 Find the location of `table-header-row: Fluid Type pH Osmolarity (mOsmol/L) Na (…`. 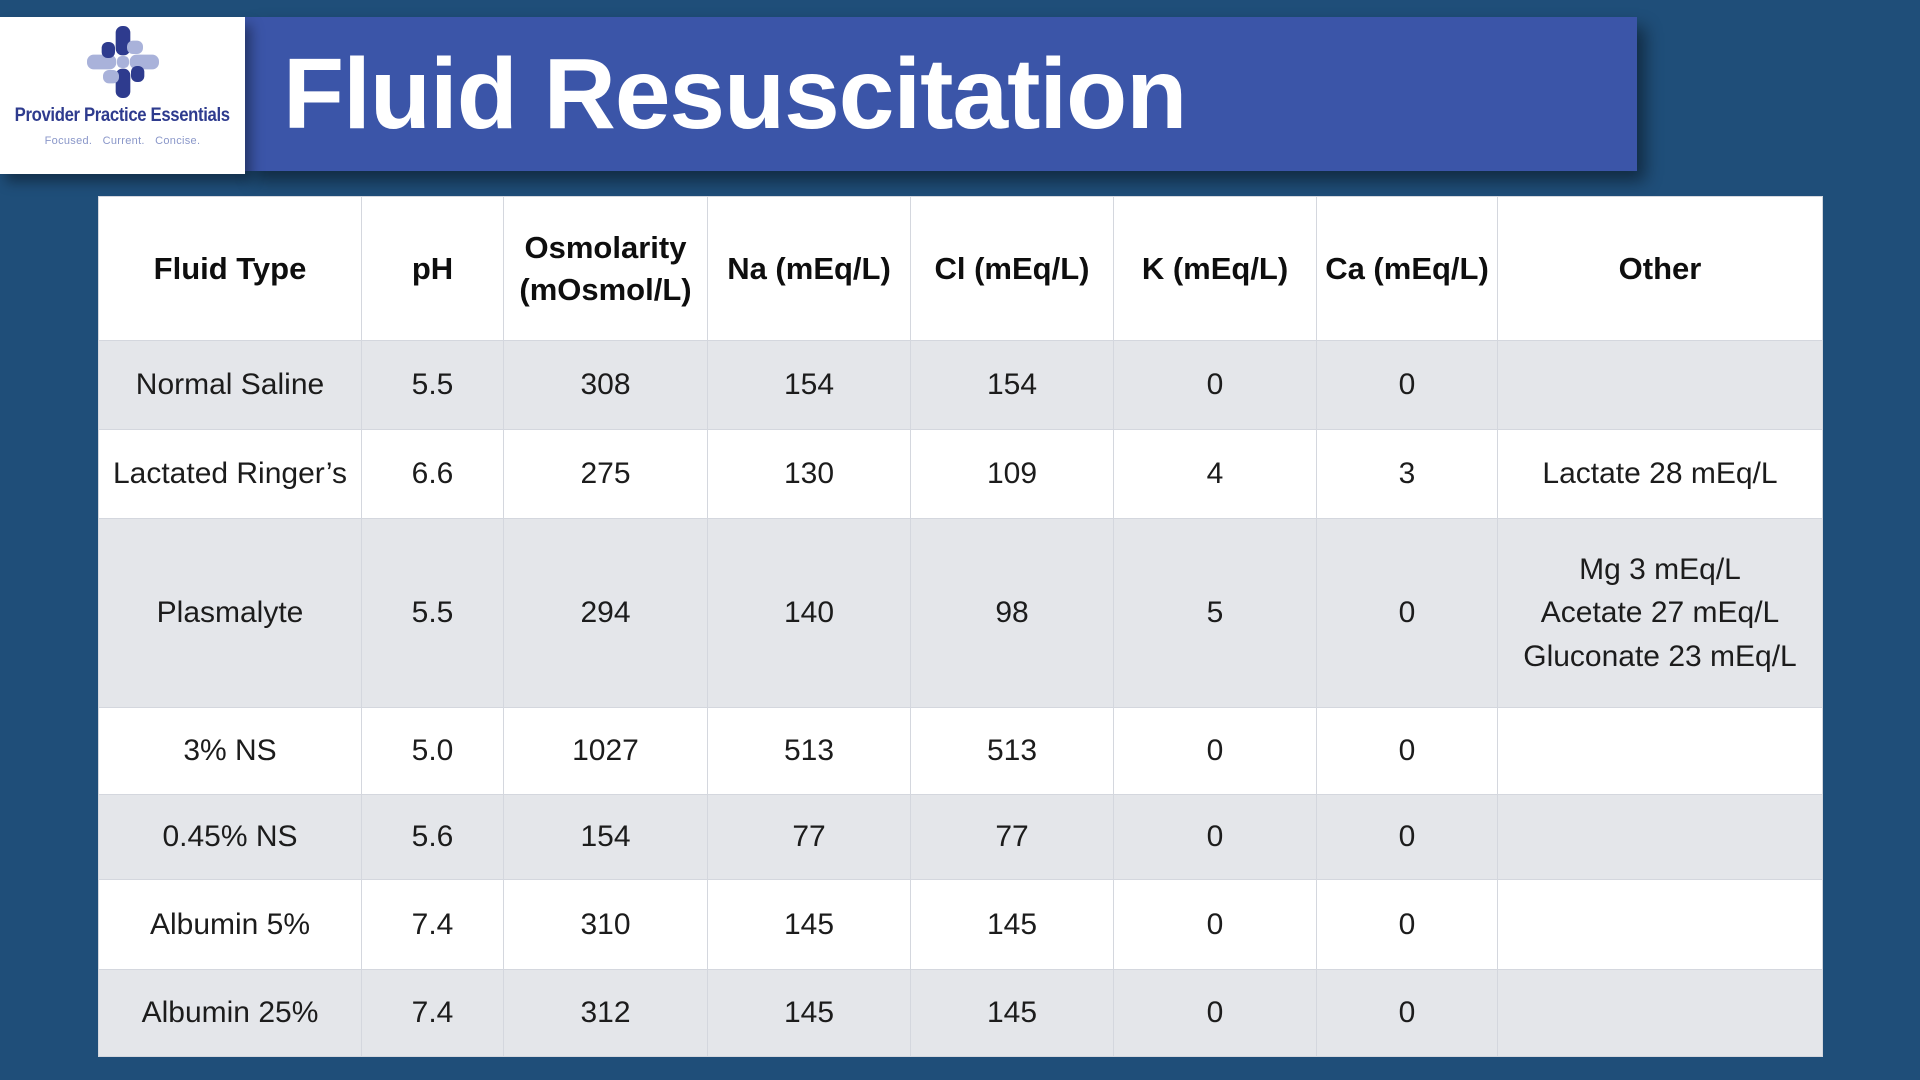

table-header-row: Fluid Type pH Osmolarity (mOsmol/L) Na (… is located at coordinates (960, 268).